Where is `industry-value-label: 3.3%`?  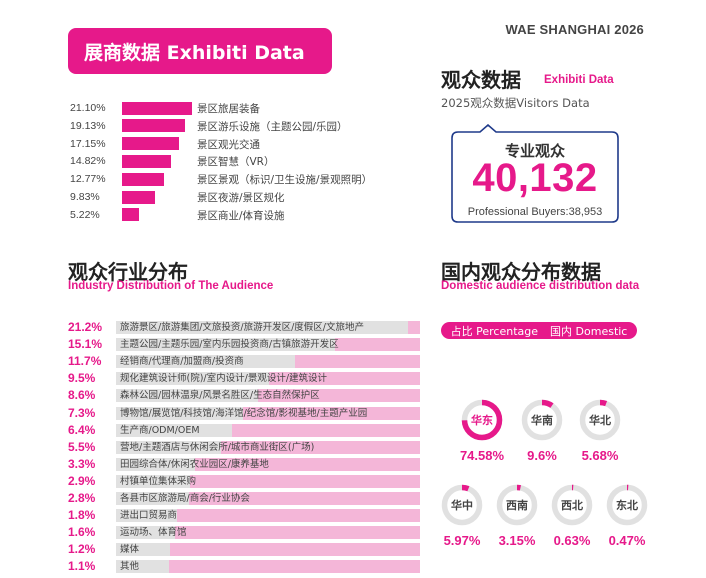 industry-value-label: 3.3% is located at coordinates (82, 463).